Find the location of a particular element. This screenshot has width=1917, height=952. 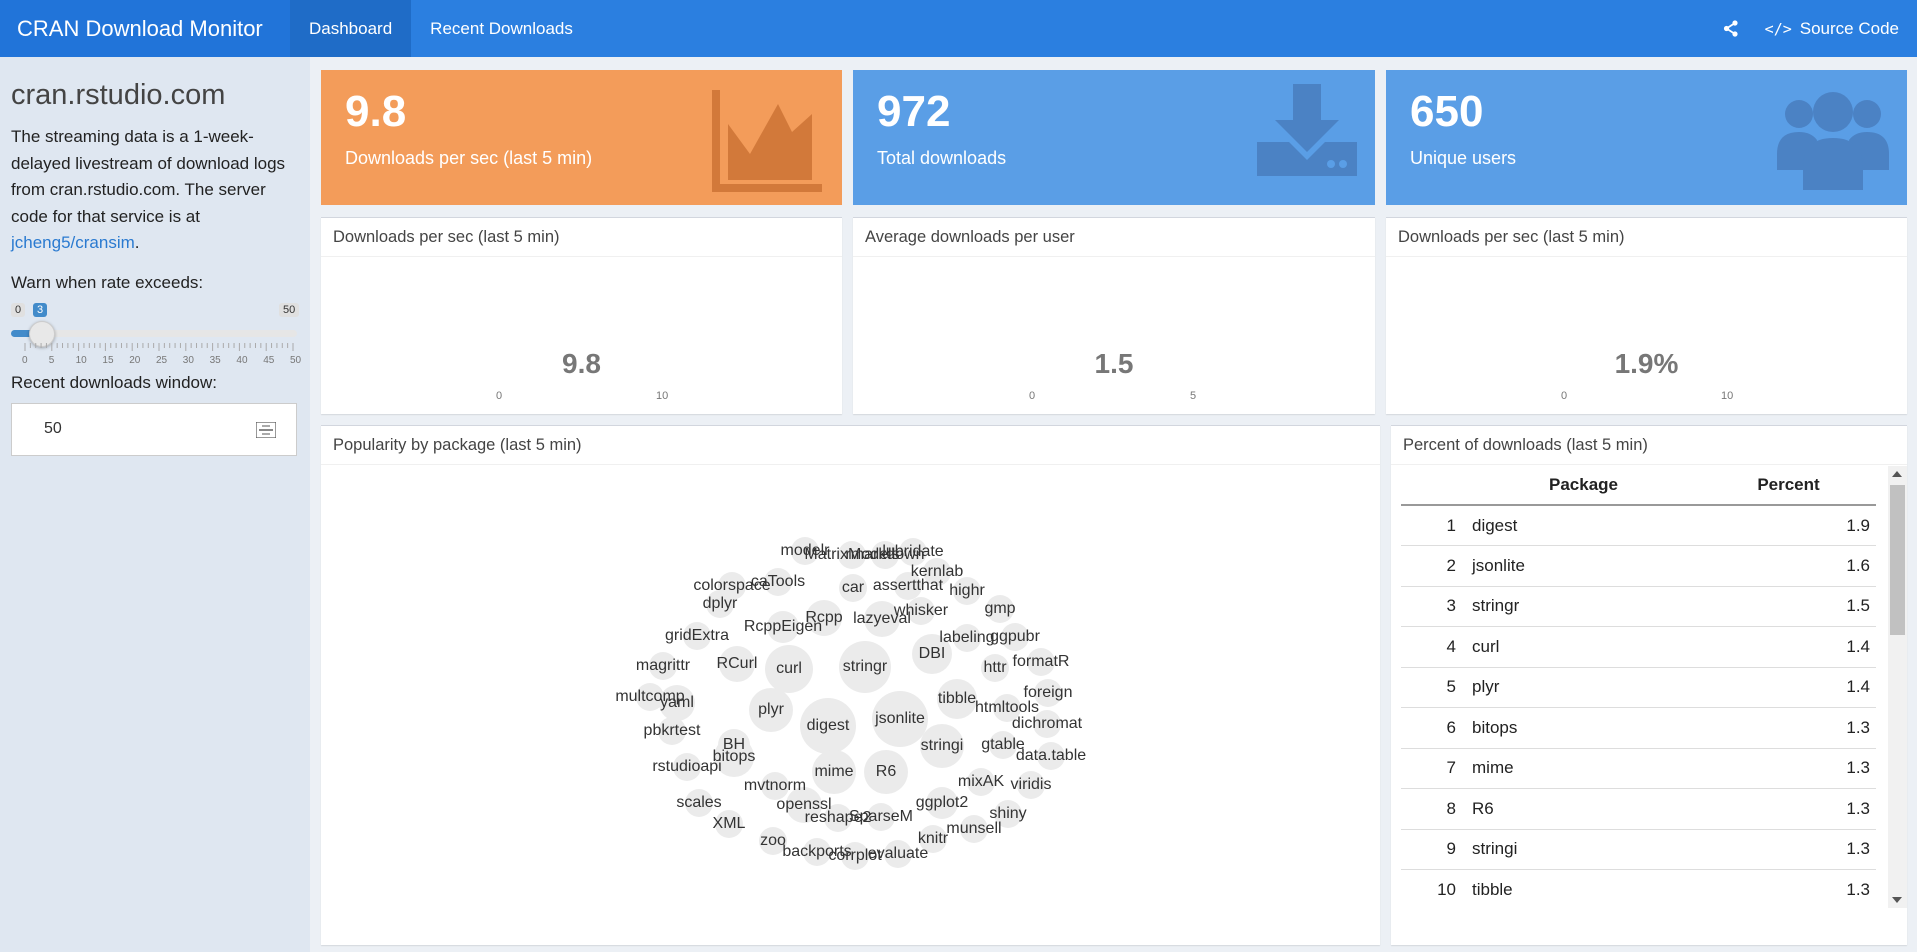

table-row: 3 stringr 1.5 is located at coordinates (1638, 606).